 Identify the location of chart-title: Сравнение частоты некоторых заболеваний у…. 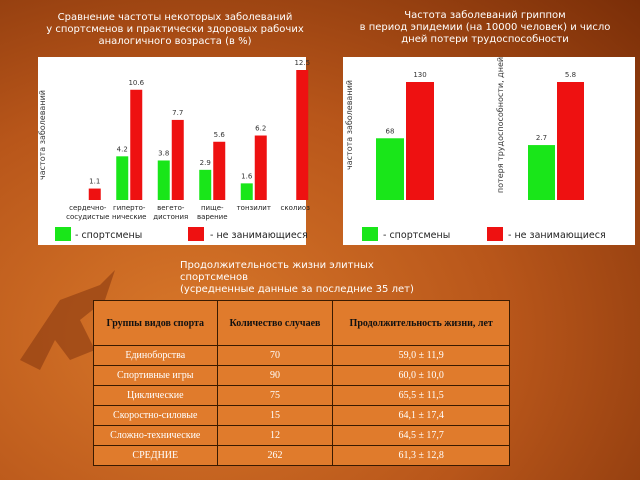
(175, 30).